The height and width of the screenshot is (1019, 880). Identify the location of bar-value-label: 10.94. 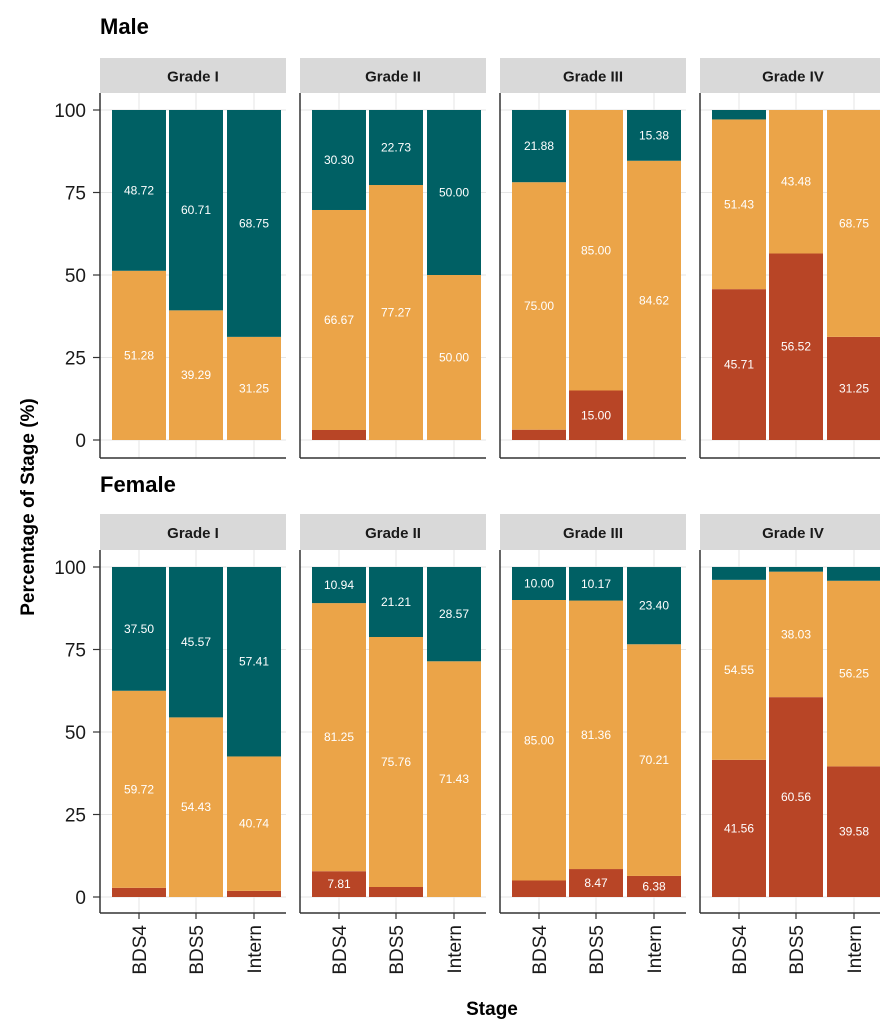
(339, 585).